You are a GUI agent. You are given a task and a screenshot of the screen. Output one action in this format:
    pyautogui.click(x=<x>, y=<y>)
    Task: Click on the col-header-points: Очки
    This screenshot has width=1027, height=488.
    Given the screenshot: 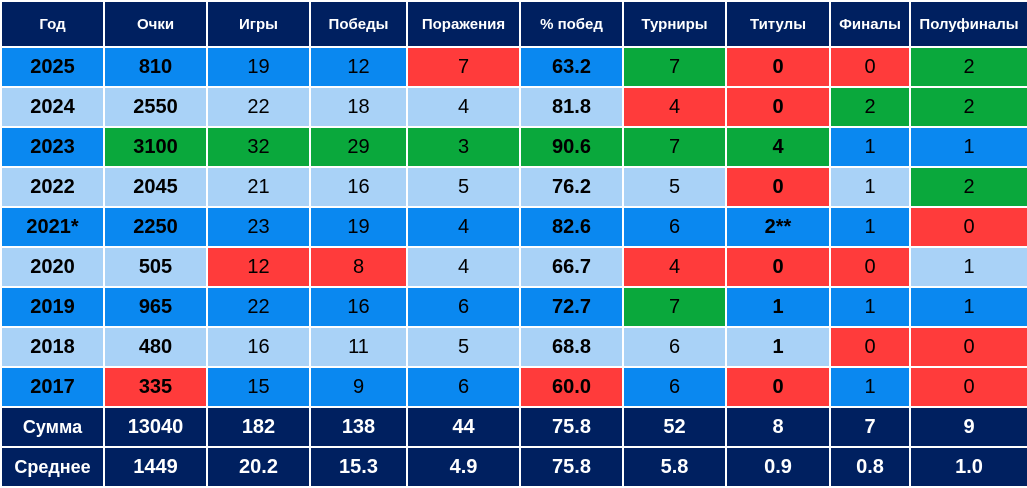 What is the action you would take?
    pyautogui.click(x=155, y=24)
    